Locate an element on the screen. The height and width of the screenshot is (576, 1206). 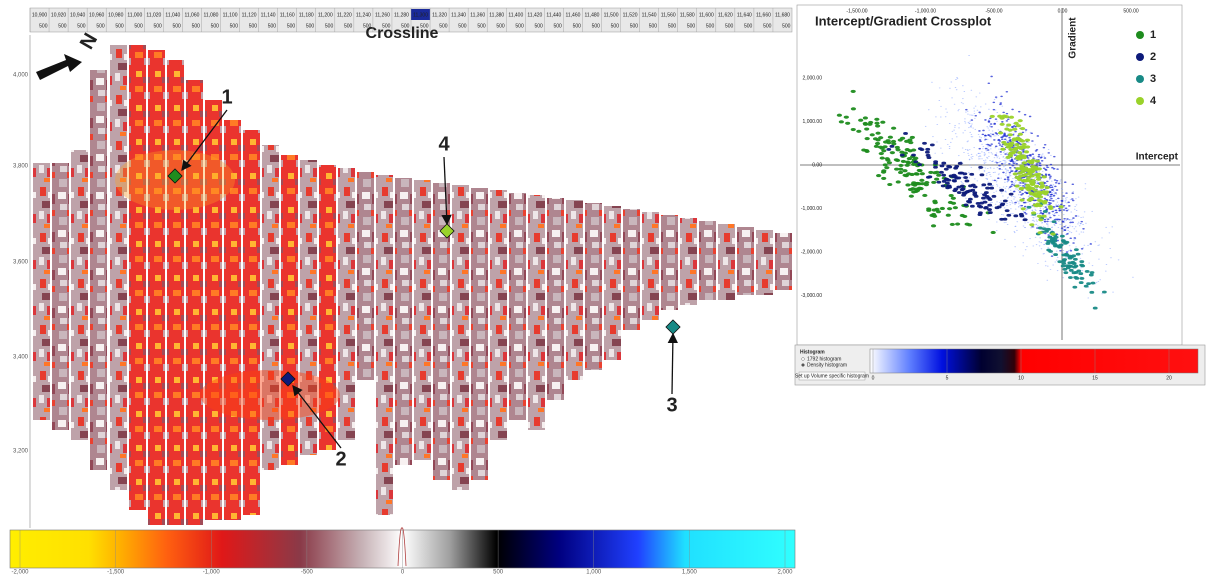
ruler-label: 10,920 is located at coordinates (59, 15).